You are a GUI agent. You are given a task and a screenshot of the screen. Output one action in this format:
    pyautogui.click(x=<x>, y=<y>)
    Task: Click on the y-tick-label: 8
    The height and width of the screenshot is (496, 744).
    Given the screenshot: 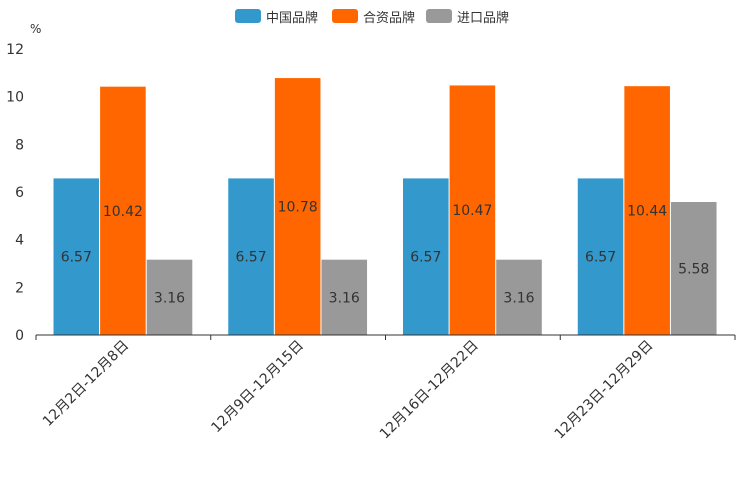 What is the action you would take?
    pyautogui.click(x=19, y=145)
    